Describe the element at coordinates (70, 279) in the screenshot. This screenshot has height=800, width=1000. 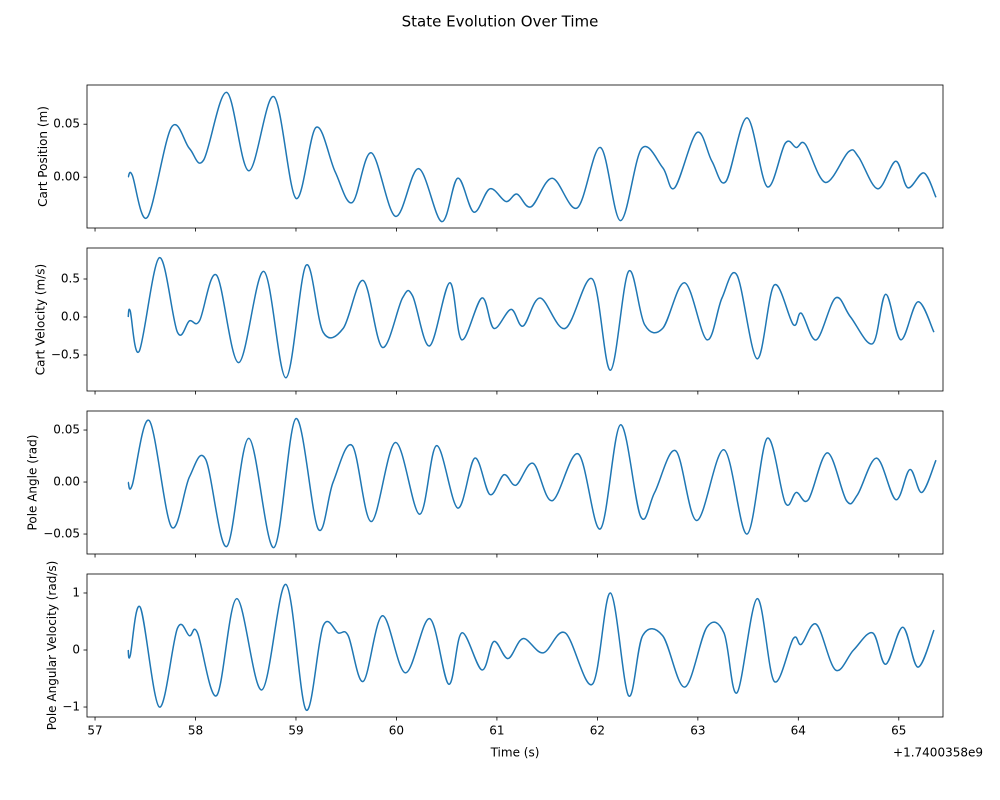
I see `y-tick-label: 0.5` at that location.